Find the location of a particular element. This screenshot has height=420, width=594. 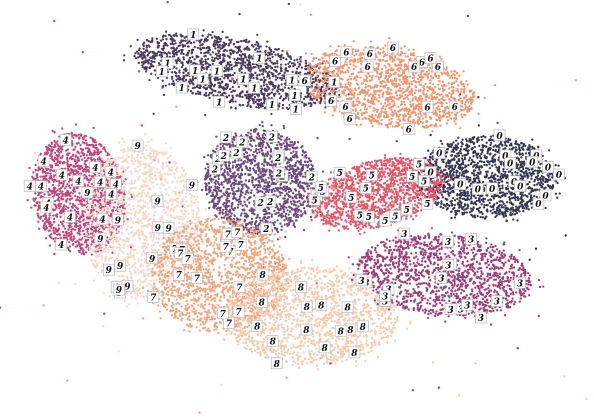

digit-thumbnail-7: 7 is located at coordinates (187, 258).